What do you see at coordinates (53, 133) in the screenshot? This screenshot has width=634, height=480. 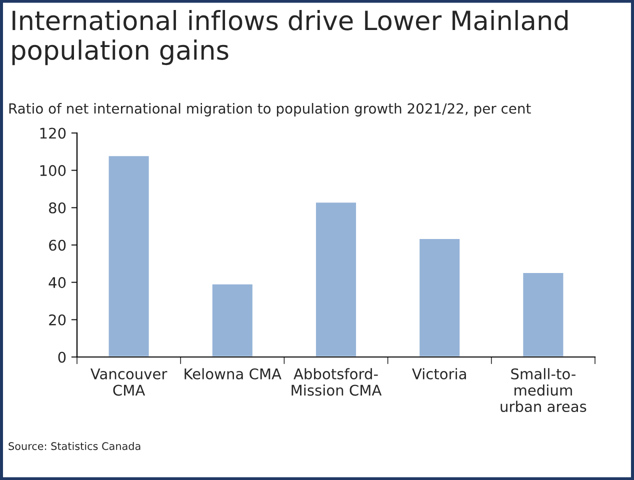 I see `y-tick-label: 120` at bounding box center [53, 133].